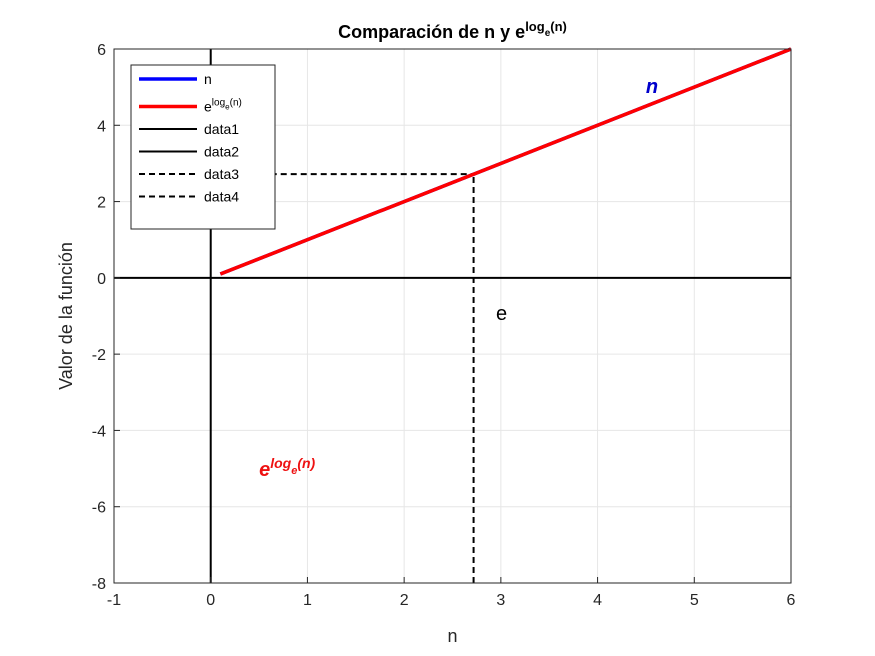 The width and height of the screenshot is (875, 656). Describe the element at coordinates (500, 600) in the screenshot. I see `x-tick-label: 3` at that location.